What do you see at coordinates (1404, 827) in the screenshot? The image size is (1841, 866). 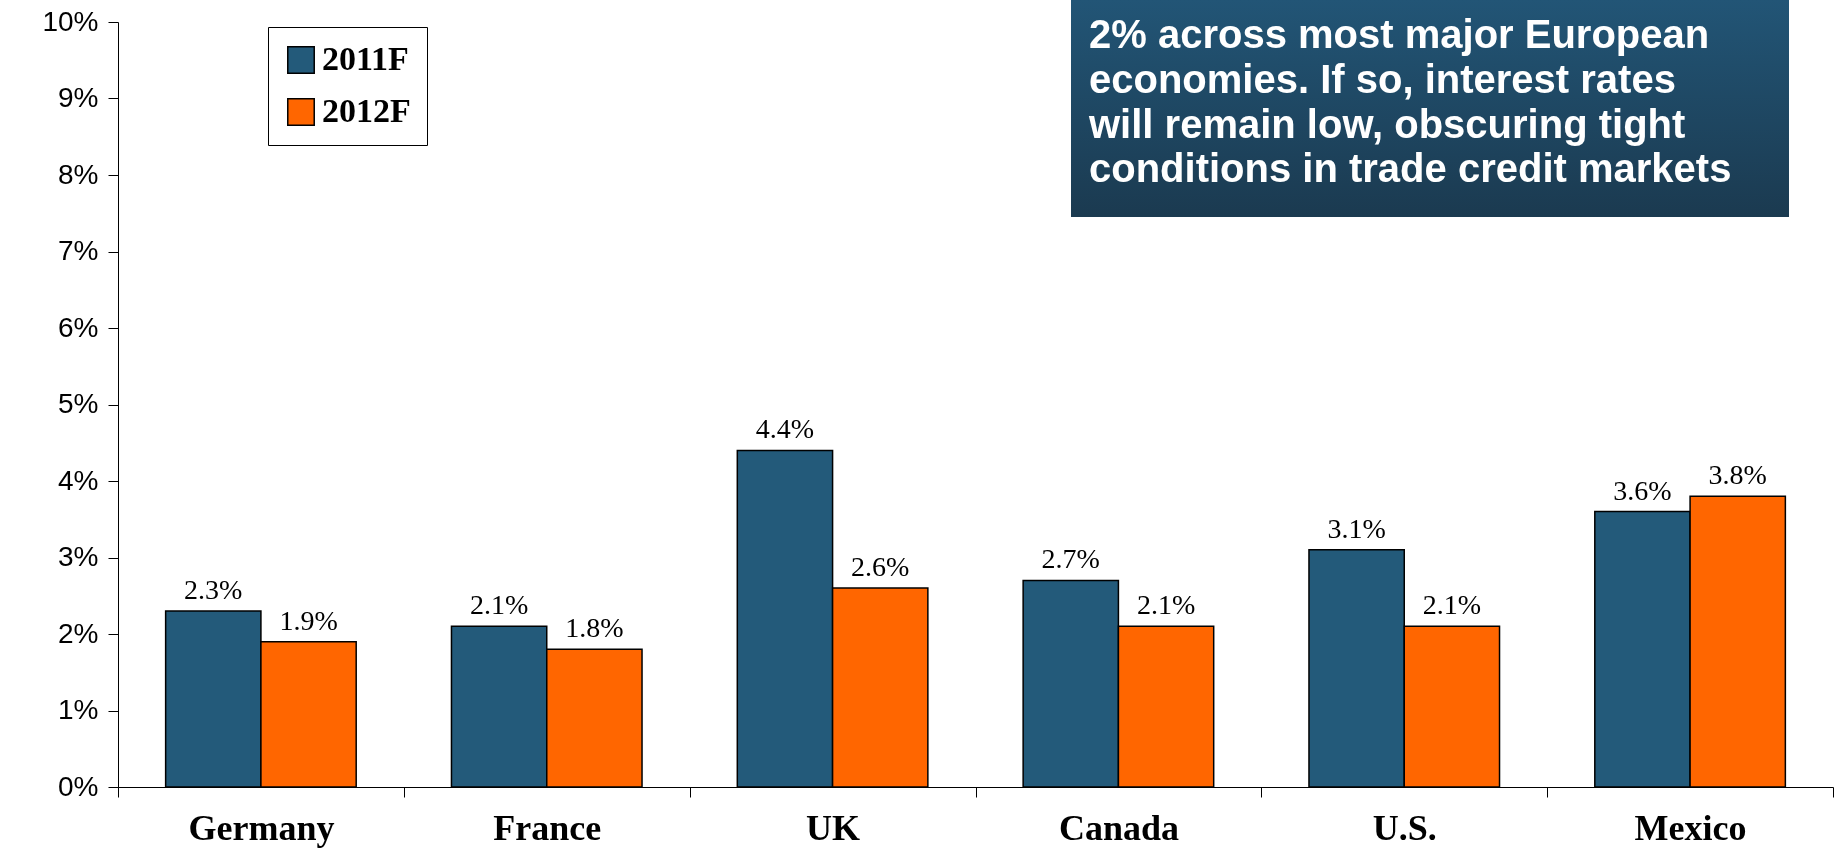 I see `x-tick-label: U.S.` at bounding box center [1404, 827].